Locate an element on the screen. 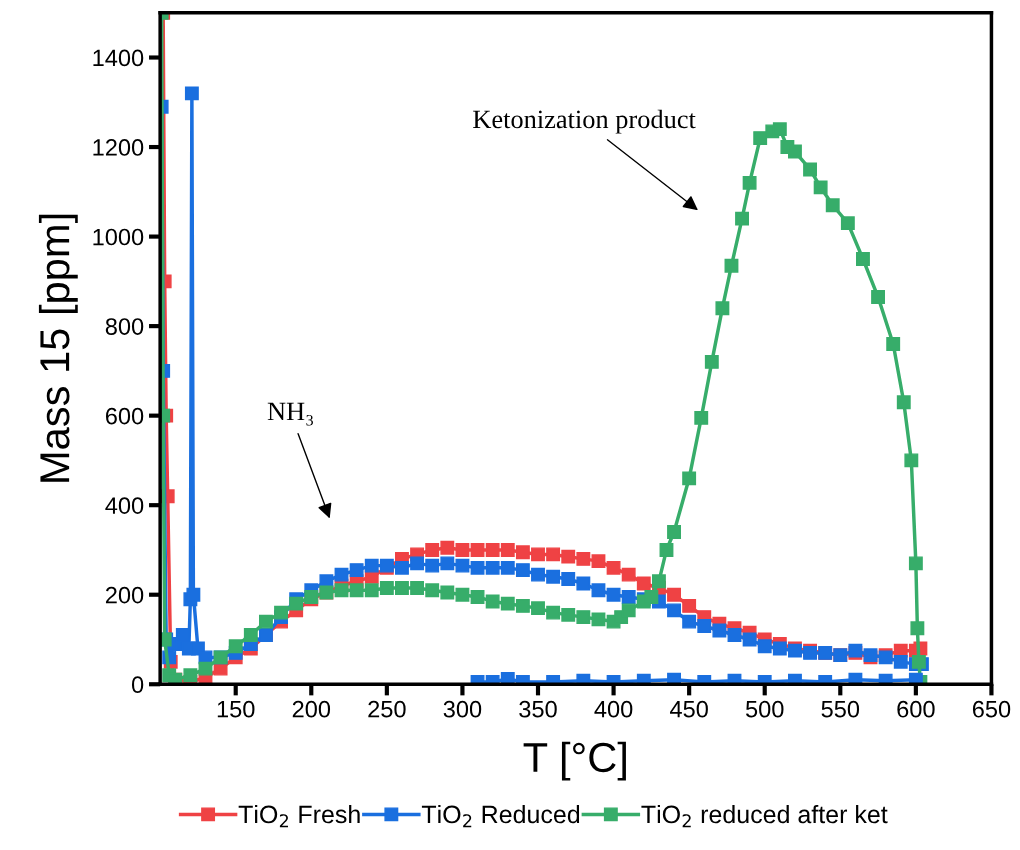 The image size is (1020, 850). y-tick-label: 1000 is located at coordinates (118, 237).